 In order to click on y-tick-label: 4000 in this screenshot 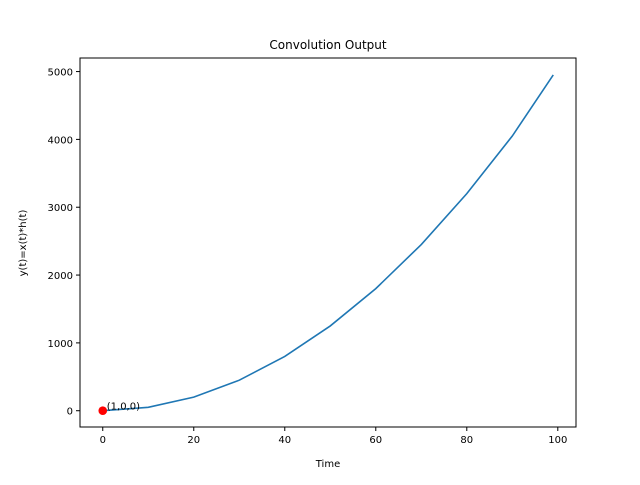, I will do `click(60, 140)`.